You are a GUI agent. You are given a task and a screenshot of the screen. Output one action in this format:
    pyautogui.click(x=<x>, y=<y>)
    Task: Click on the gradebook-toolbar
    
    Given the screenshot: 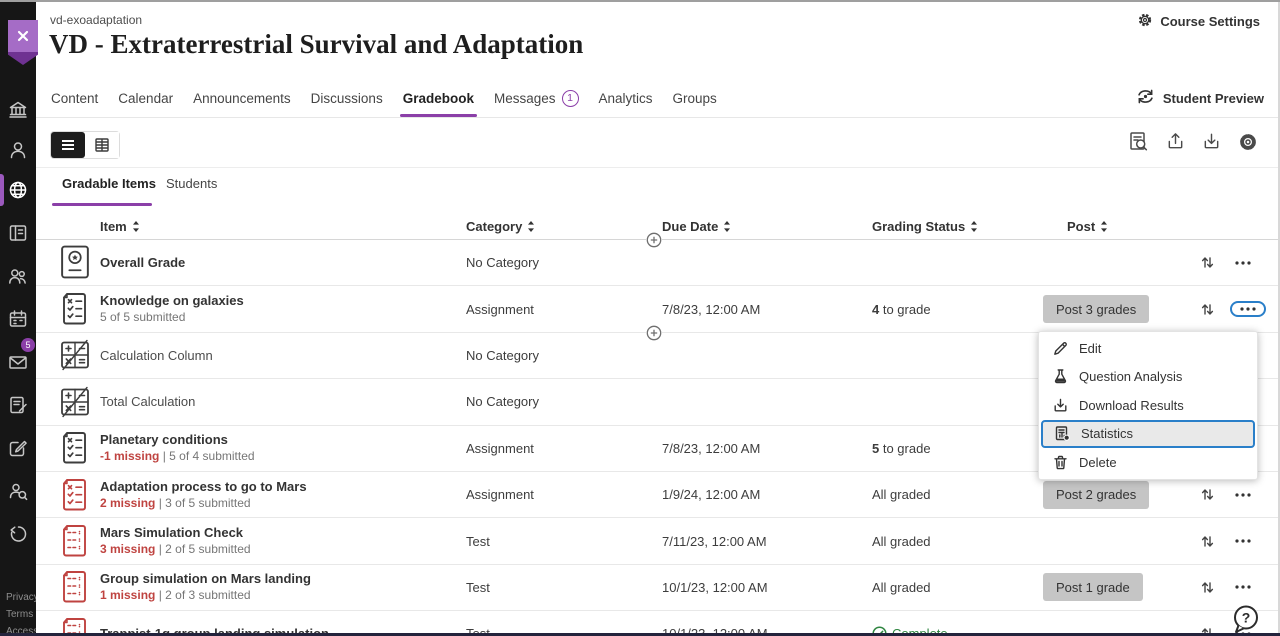 What is the action you would take?
    pyautogui.click(x=658, y=143)
    